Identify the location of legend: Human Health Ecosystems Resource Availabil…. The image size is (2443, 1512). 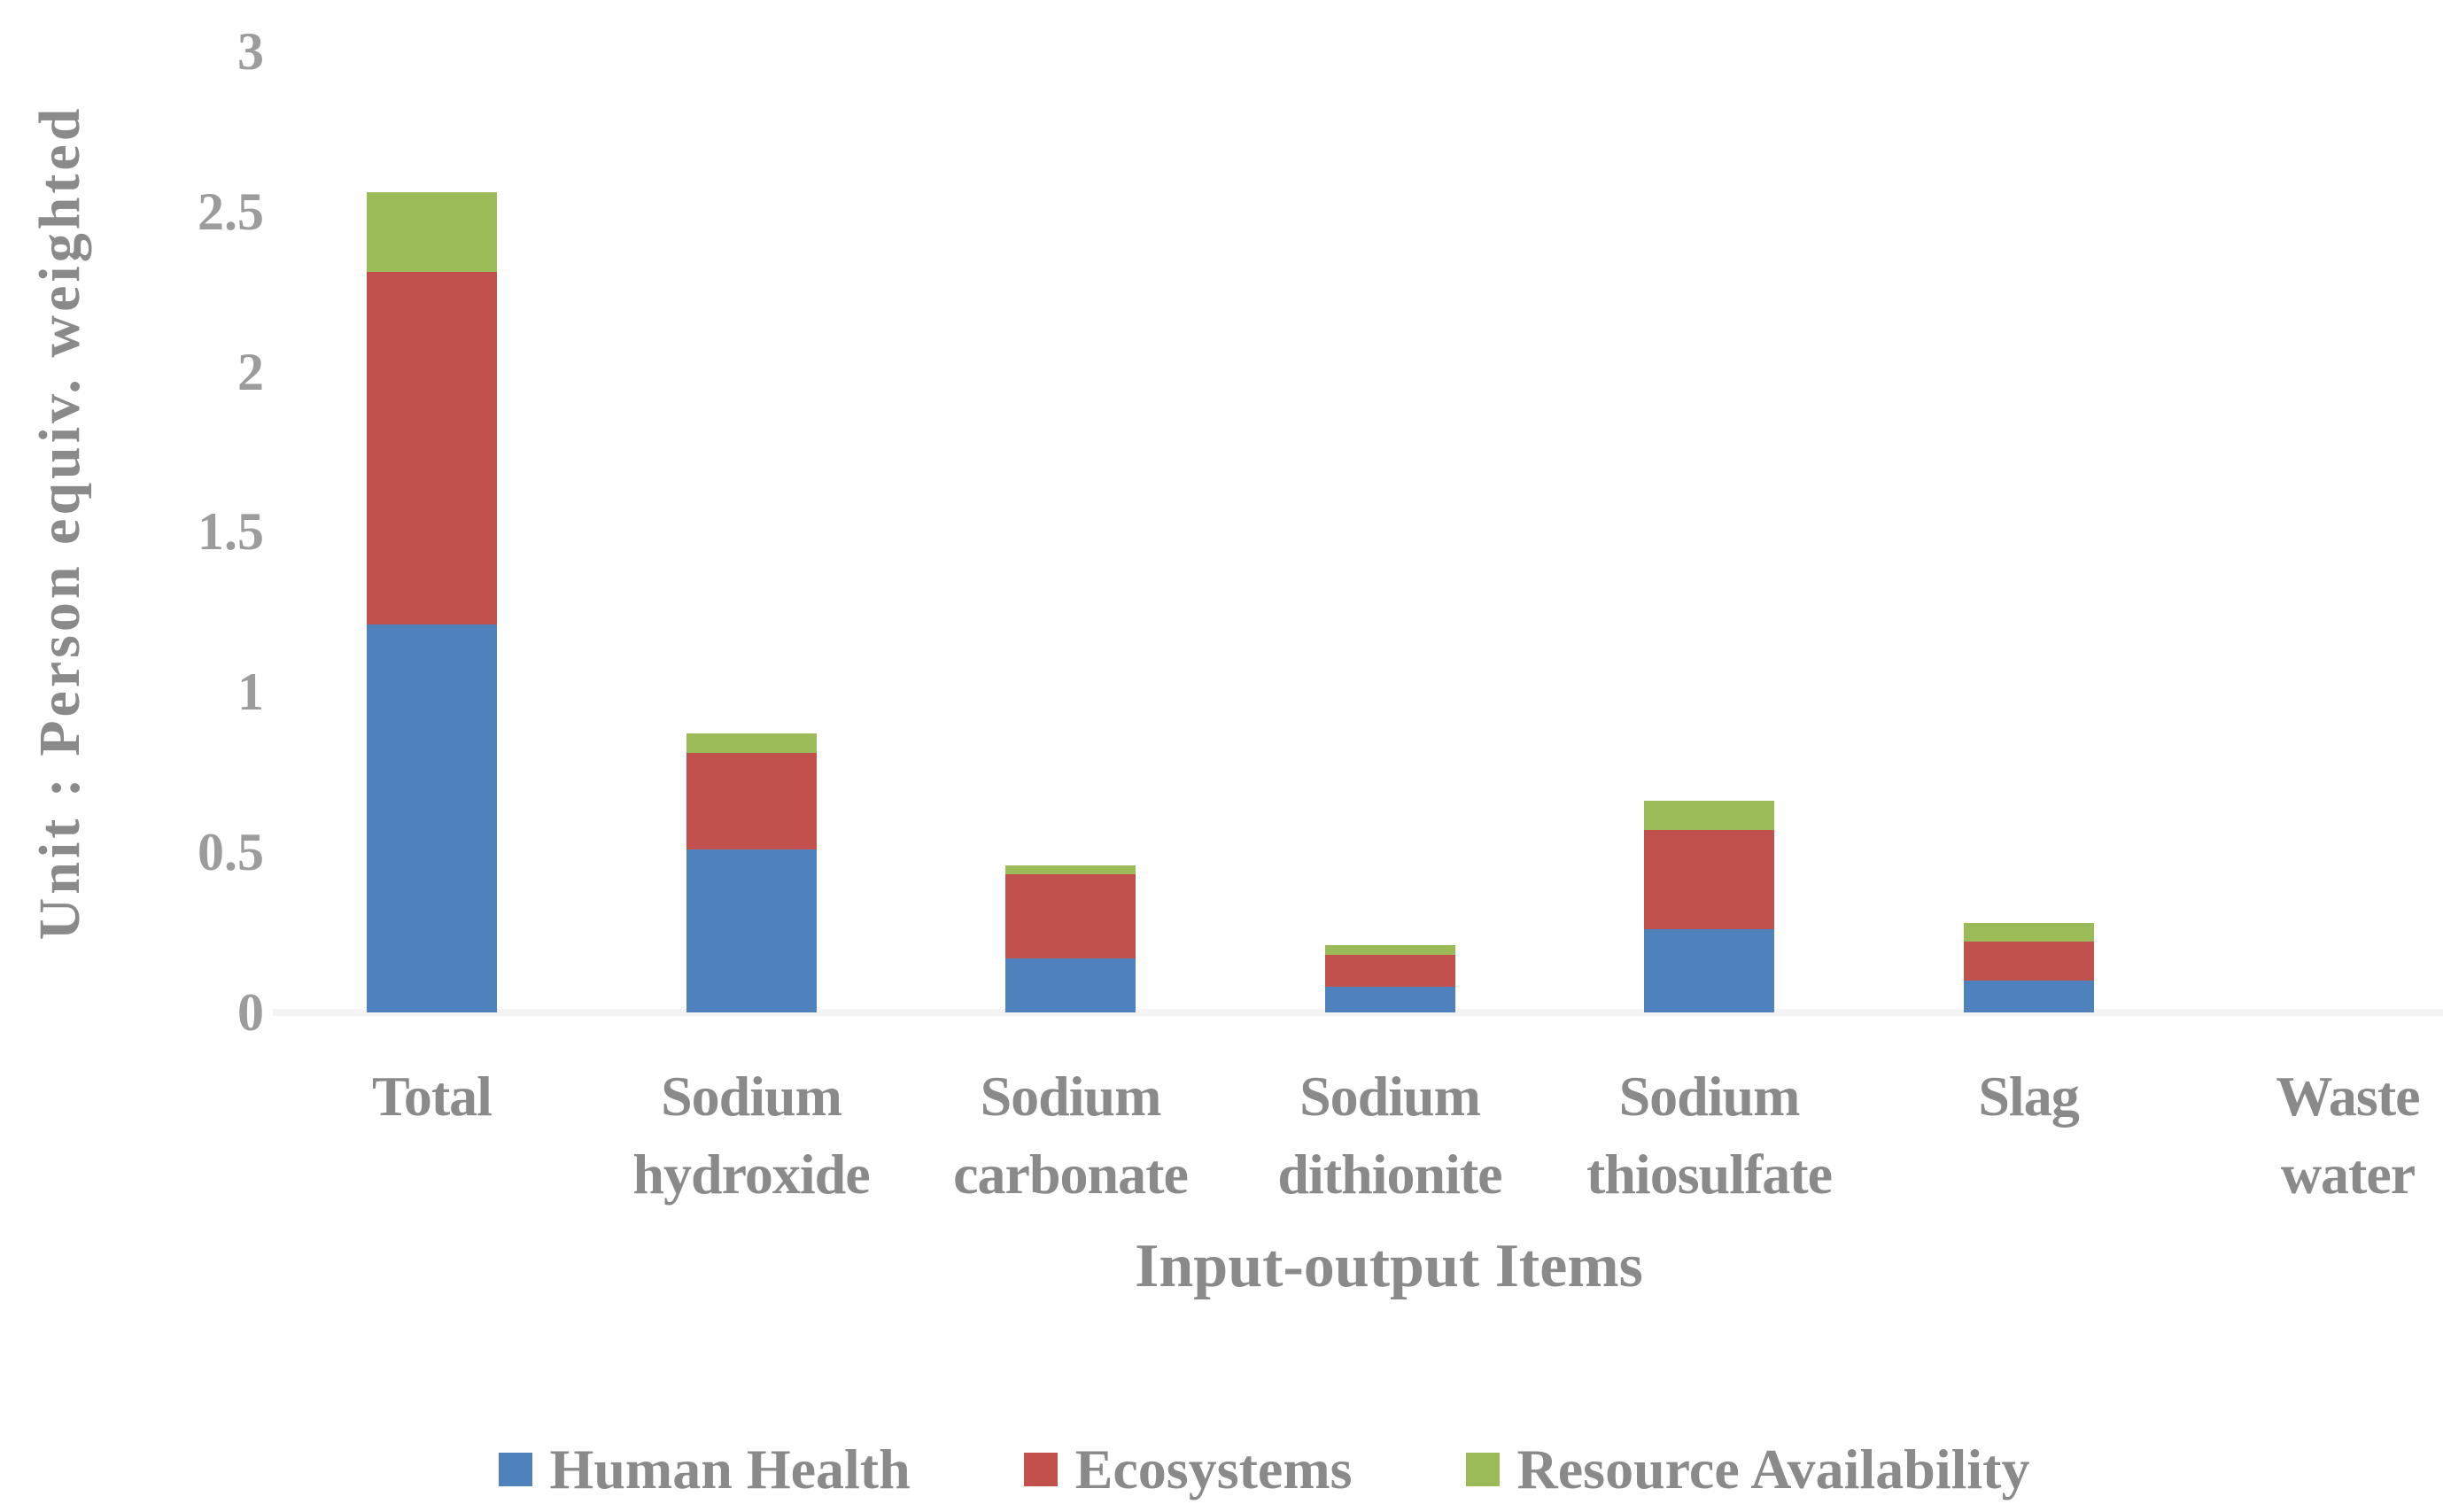
(1221, 1469).